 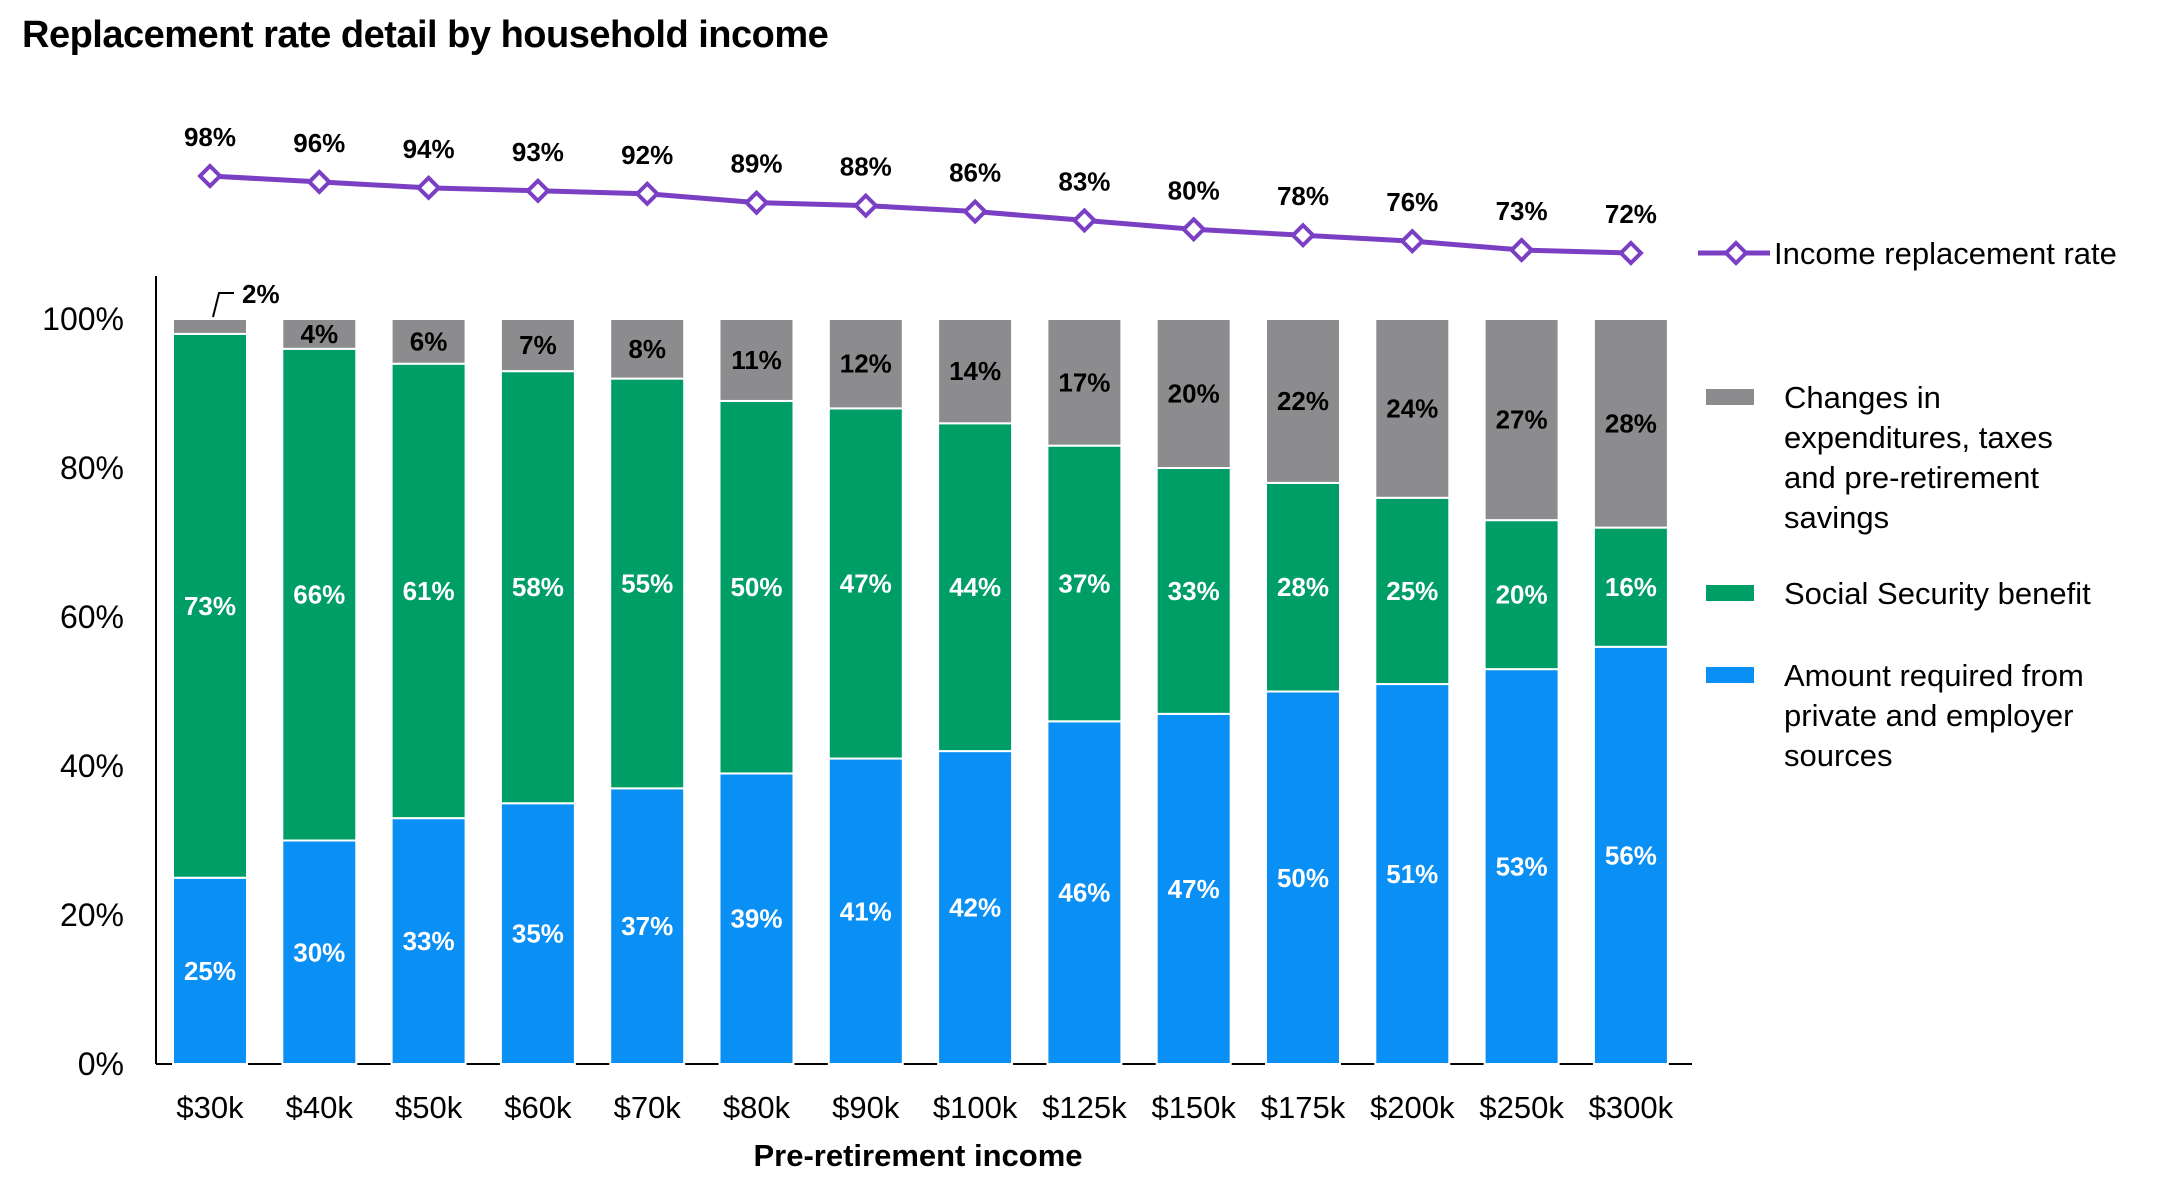 I want to click on data-label: 6%, so click(x=429, y=341).